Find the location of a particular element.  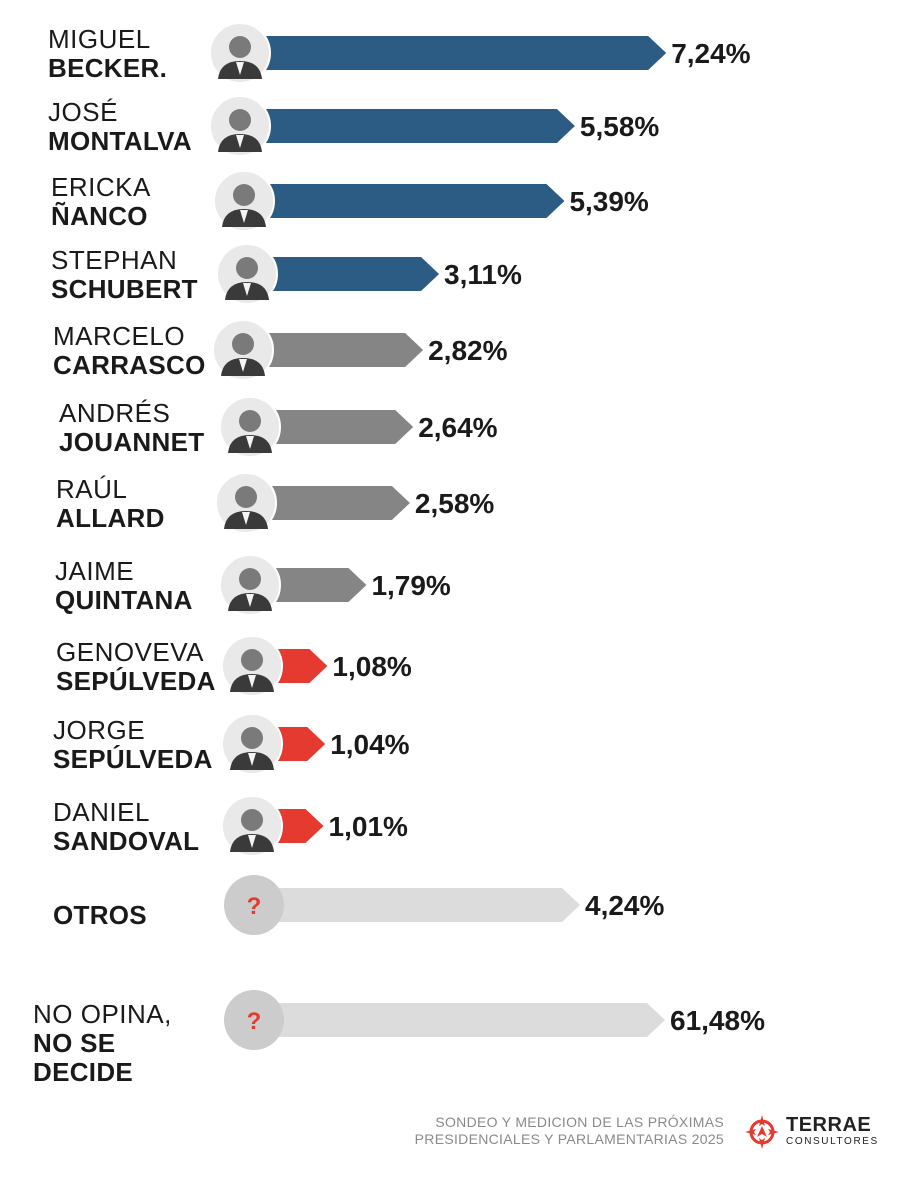

candidate-last-name: ÑANCO is located at coordinates (99, 216).